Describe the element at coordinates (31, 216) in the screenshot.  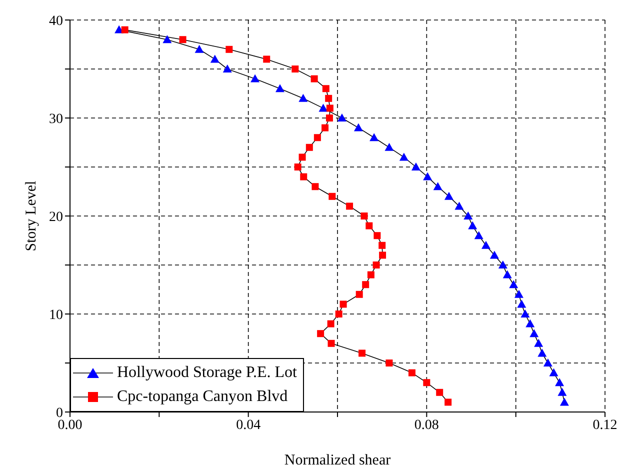
I see `y-axis-title: Story Level` at that location.